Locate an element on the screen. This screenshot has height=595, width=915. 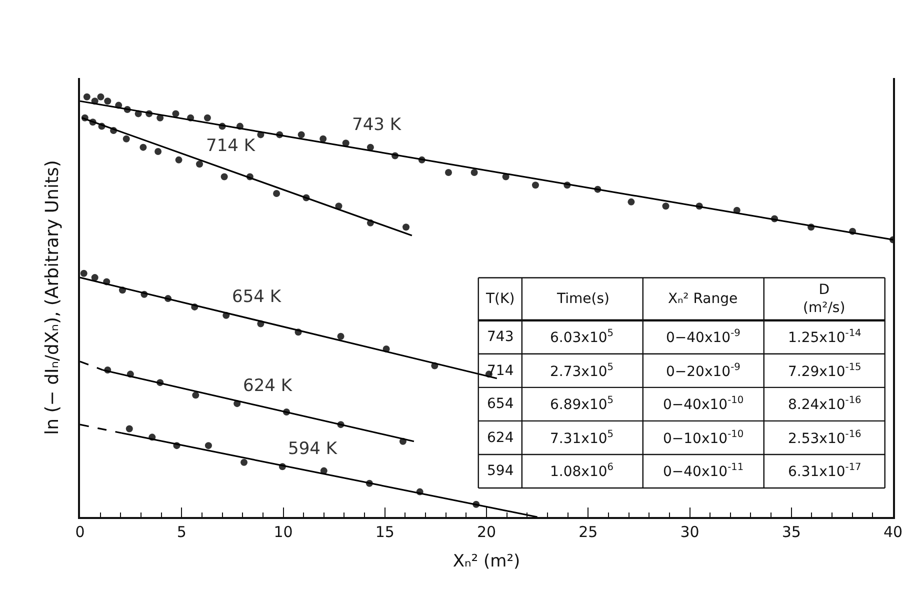
series-label: 743 K is located at coordinates (377, 125).